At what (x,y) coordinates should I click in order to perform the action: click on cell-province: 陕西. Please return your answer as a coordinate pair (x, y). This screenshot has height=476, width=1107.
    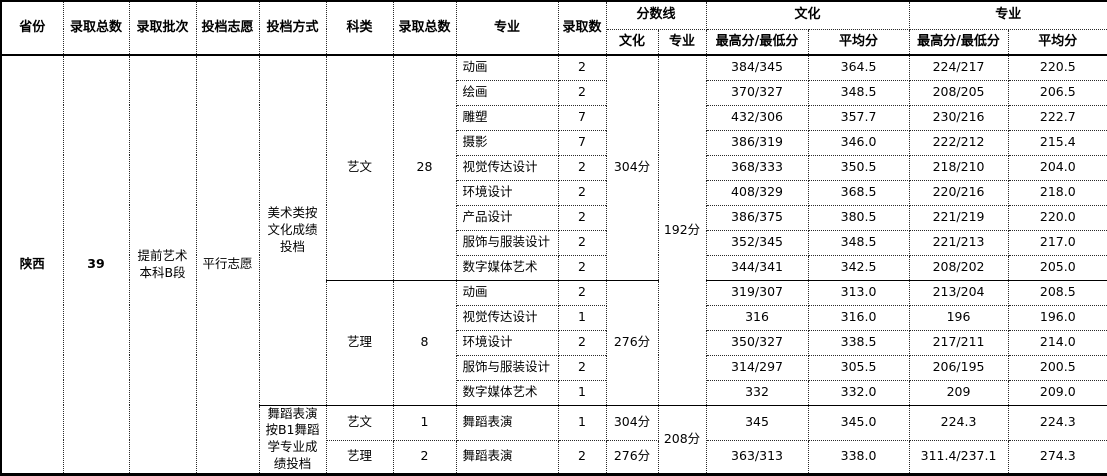
    Looking at the image, I should click on (32, 264).